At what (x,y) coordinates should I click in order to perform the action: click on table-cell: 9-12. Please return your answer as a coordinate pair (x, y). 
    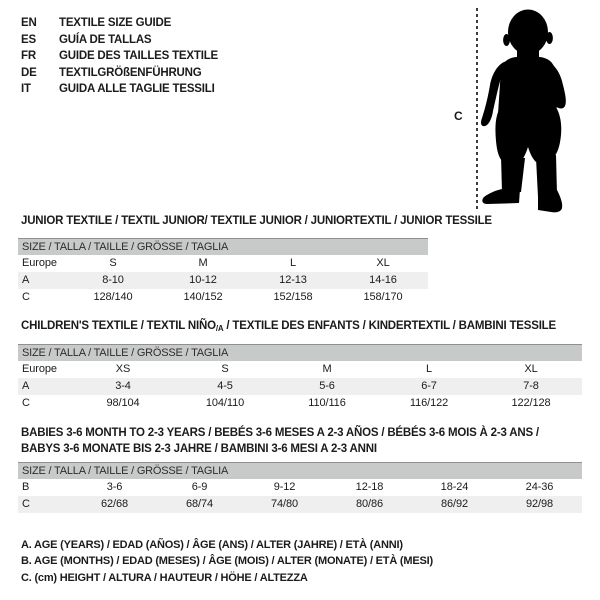
    Looking at the image, I should click on (284, 487).